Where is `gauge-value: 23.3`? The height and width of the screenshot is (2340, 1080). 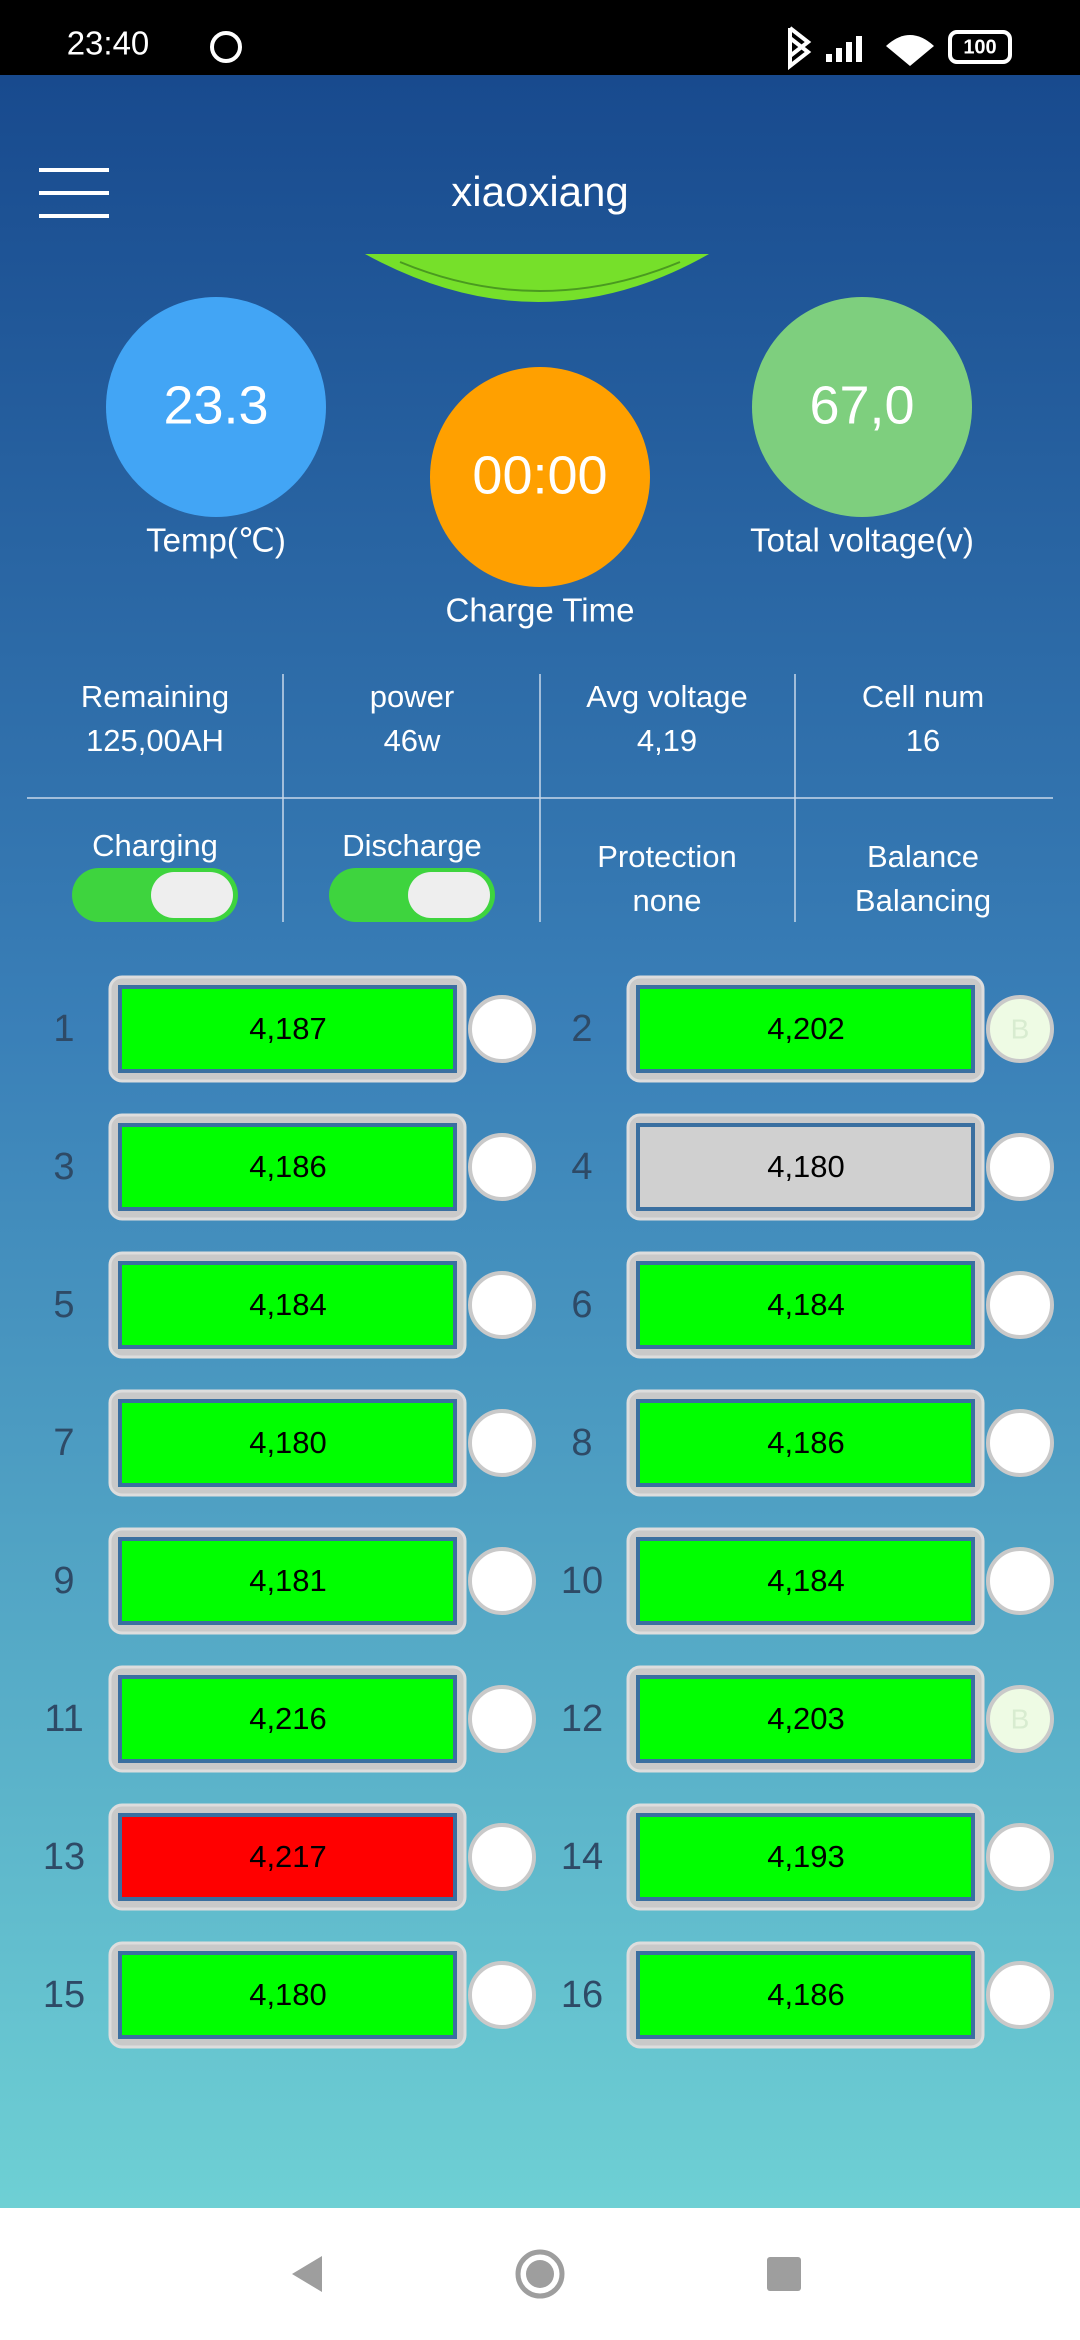
gauge-value: 23.3 is located at coordinates (215, 405).